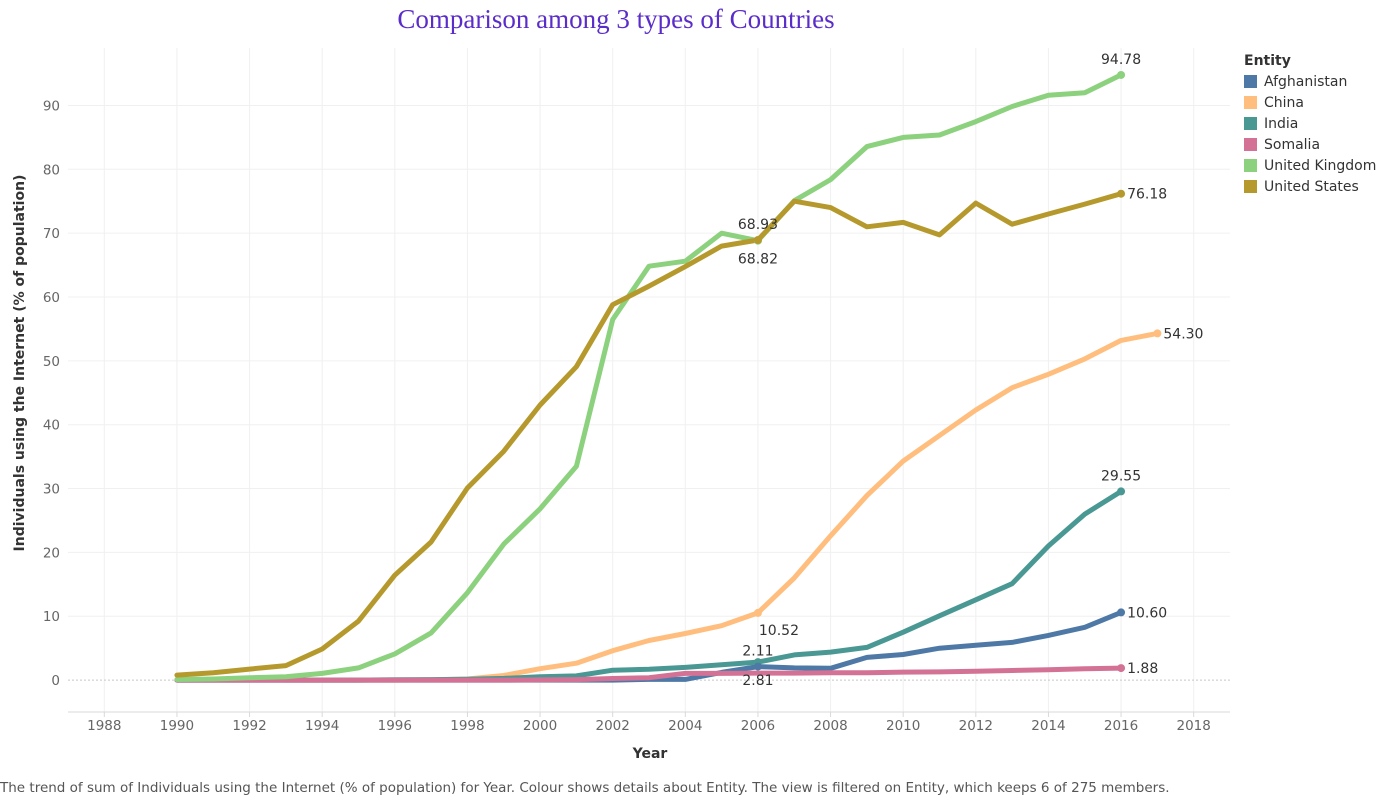 The image size is (1382, 799). I want to click on legend-item: United States, so click(1310, 186).